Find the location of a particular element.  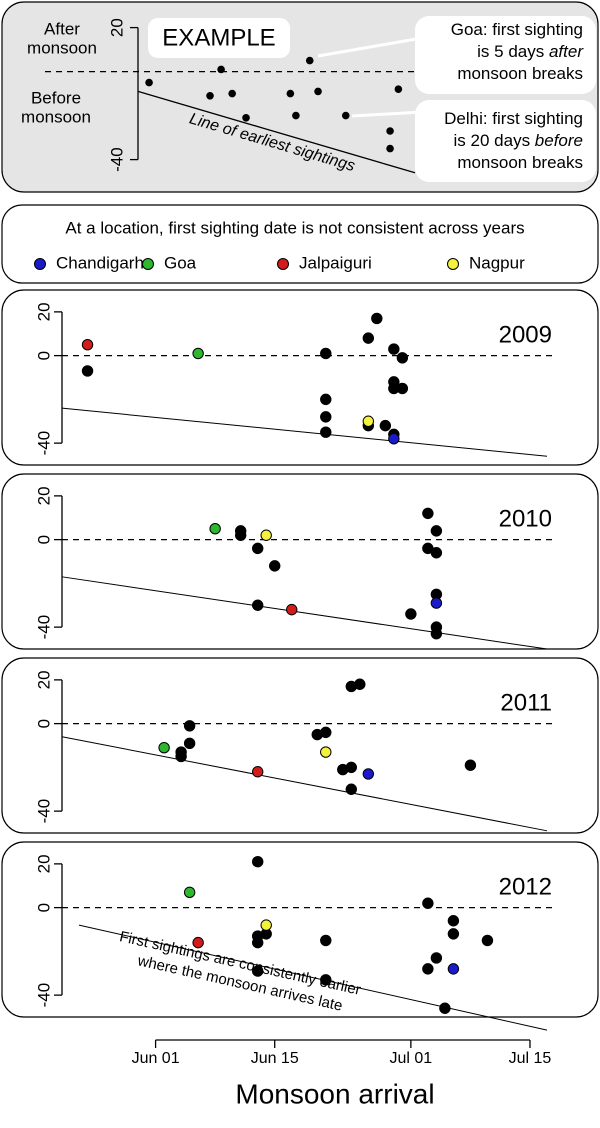

note-box is located at coordinates (505, 55).